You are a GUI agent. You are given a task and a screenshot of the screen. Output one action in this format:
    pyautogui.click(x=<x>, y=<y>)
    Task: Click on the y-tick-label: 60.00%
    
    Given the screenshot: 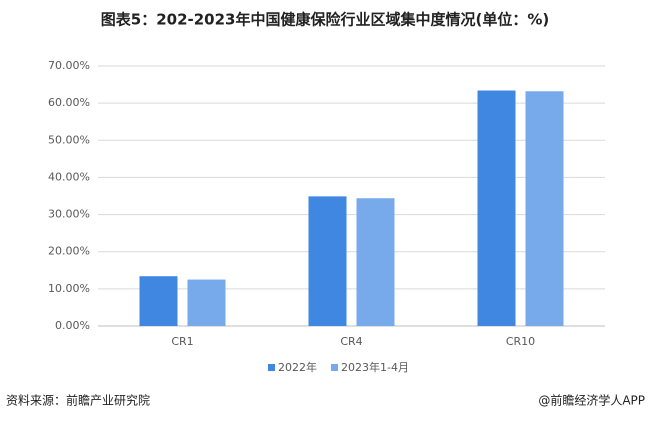 What is the action you would take?
    pyautogui.click(x=69, y=102)
    